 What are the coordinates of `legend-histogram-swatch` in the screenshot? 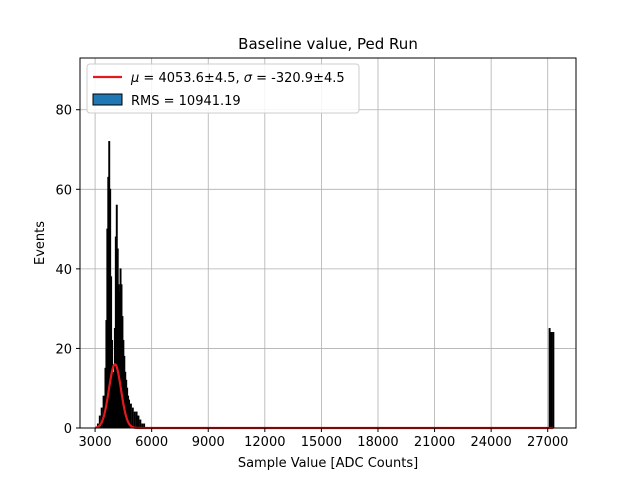 It's located at (107, 99).